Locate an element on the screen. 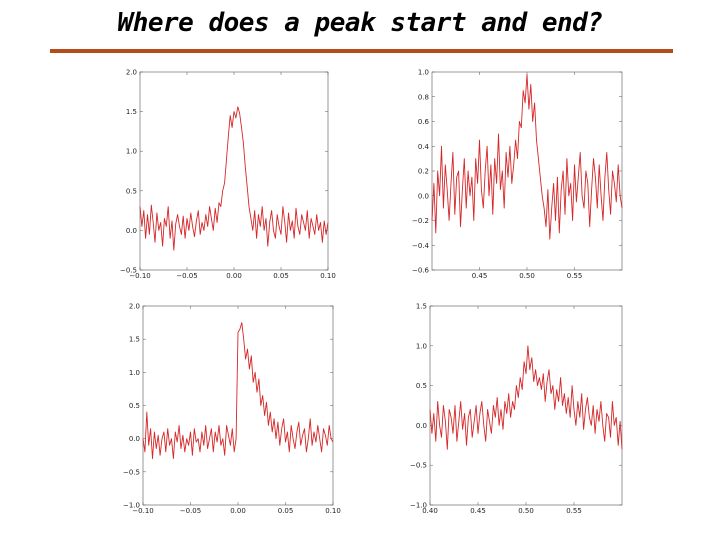  y-tick-label: −0.6 is located at coordinates (421, 271).